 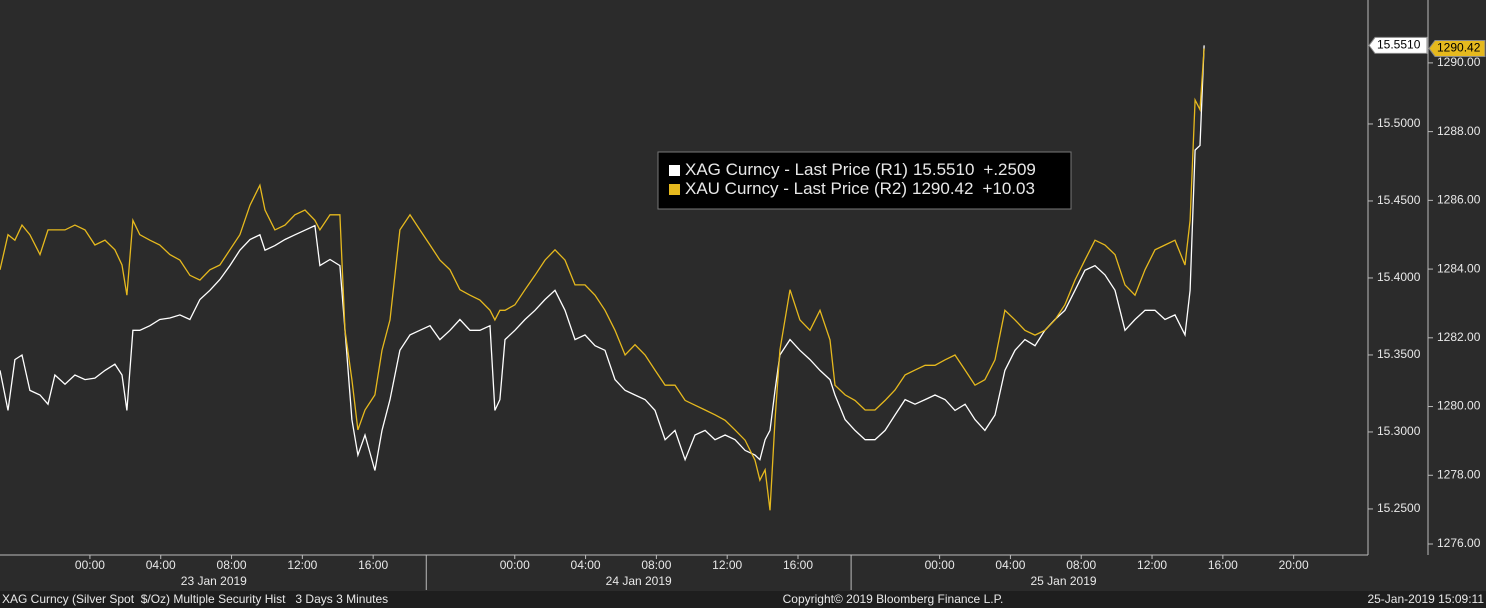 What do you see at coordinates (1399, 508) in the screenshot?
I see `y-tick-label: 15.2500` at bounding box center [1399, 508].